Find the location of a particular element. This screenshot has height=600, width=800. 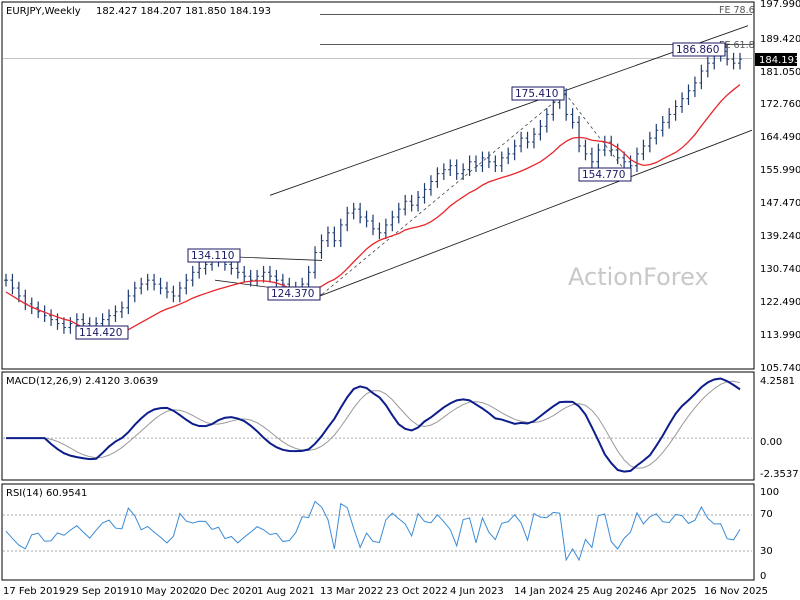

y-tick: 139.240 is located at coordinates (780, 236).